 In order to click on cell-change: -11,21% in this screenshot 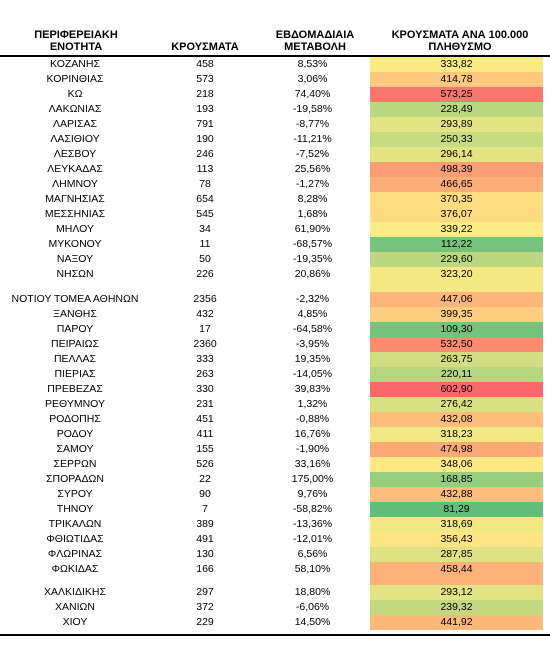, I will do `click(312, 139)`.